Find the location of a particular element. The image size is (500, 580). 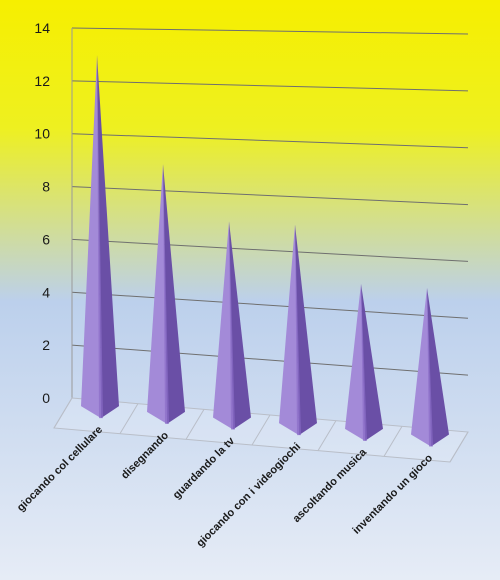

y-tick-label: 8 is located at coordinates (46, 187).